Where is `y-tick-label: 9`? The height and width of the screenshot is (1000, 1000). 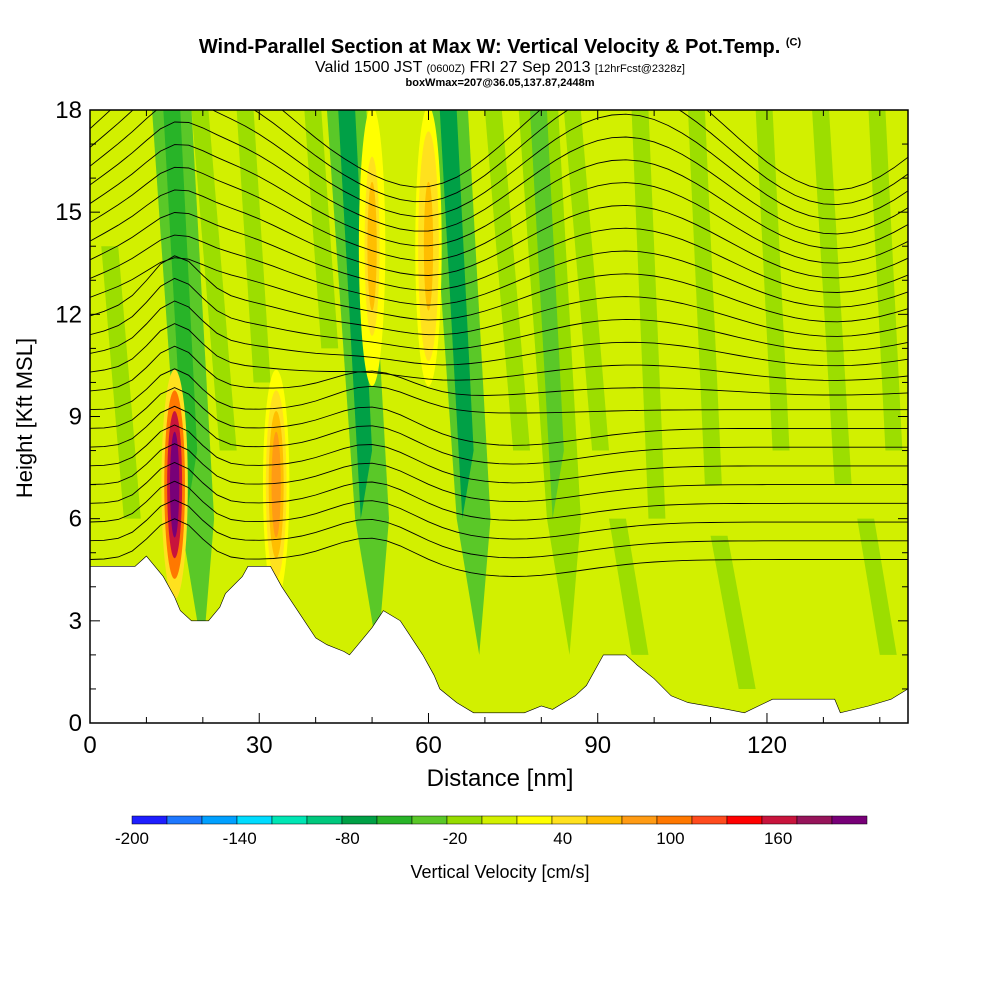 y-tick-label: 9 is located at coordinates (75, 417).